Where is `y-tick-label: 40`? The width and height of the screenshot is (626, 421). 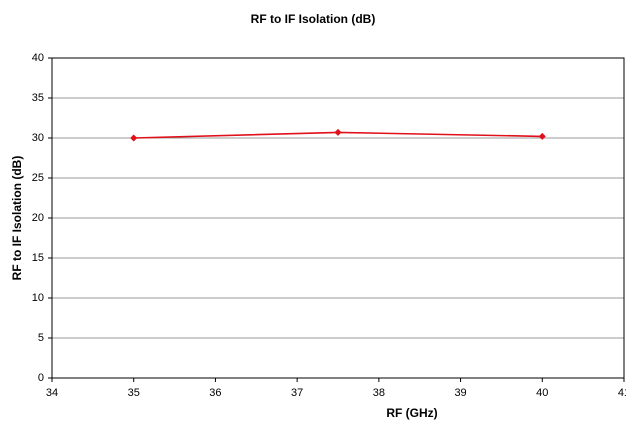 y-tick-label: 40 is located at coordinates (38, 58).